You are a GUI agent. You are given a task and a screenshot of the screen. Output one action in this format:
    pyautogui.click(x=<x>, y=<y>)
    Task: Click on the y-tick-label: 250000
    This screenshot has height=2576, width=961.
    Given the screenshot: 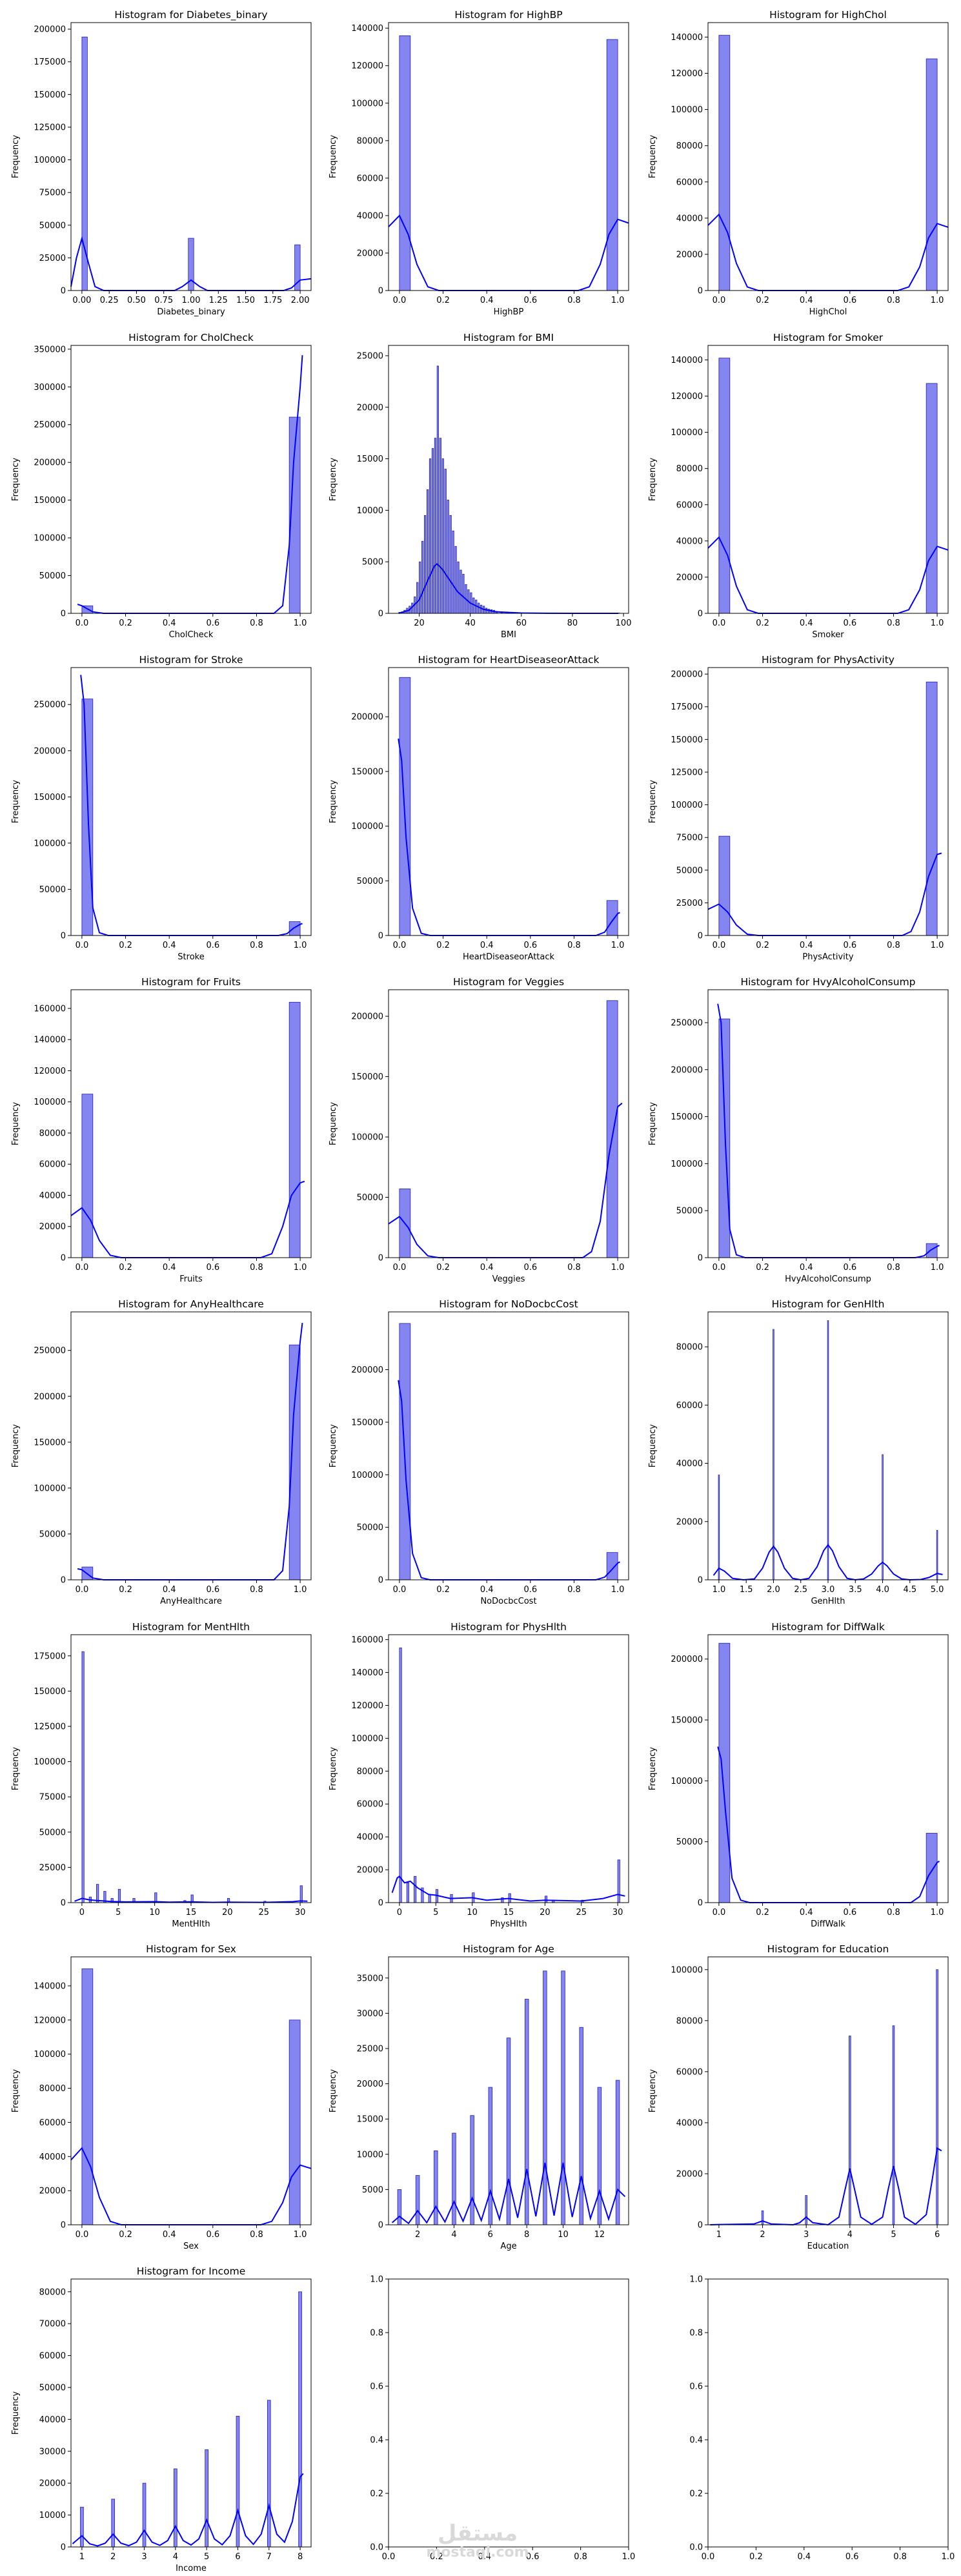 What is the action you would take?
    pyautogui.click(x=50, y=1351)
    